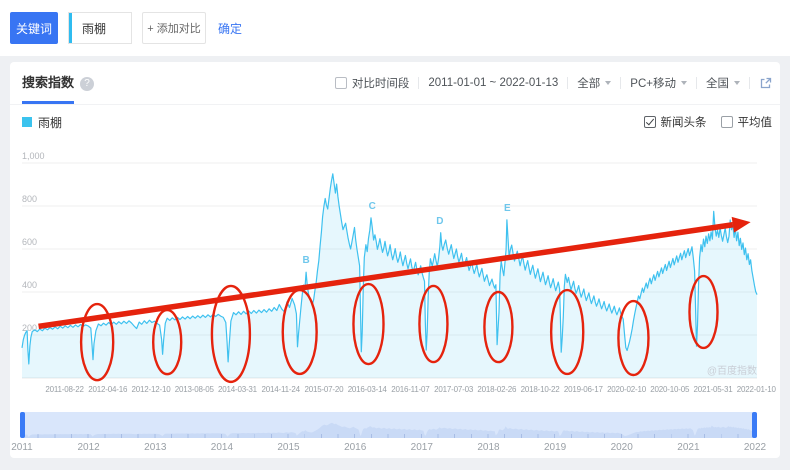  What do you see at coordinates (29, 199) in the screenshot?
I see `y-tick-label: 800` at bounding box center [29, 199].